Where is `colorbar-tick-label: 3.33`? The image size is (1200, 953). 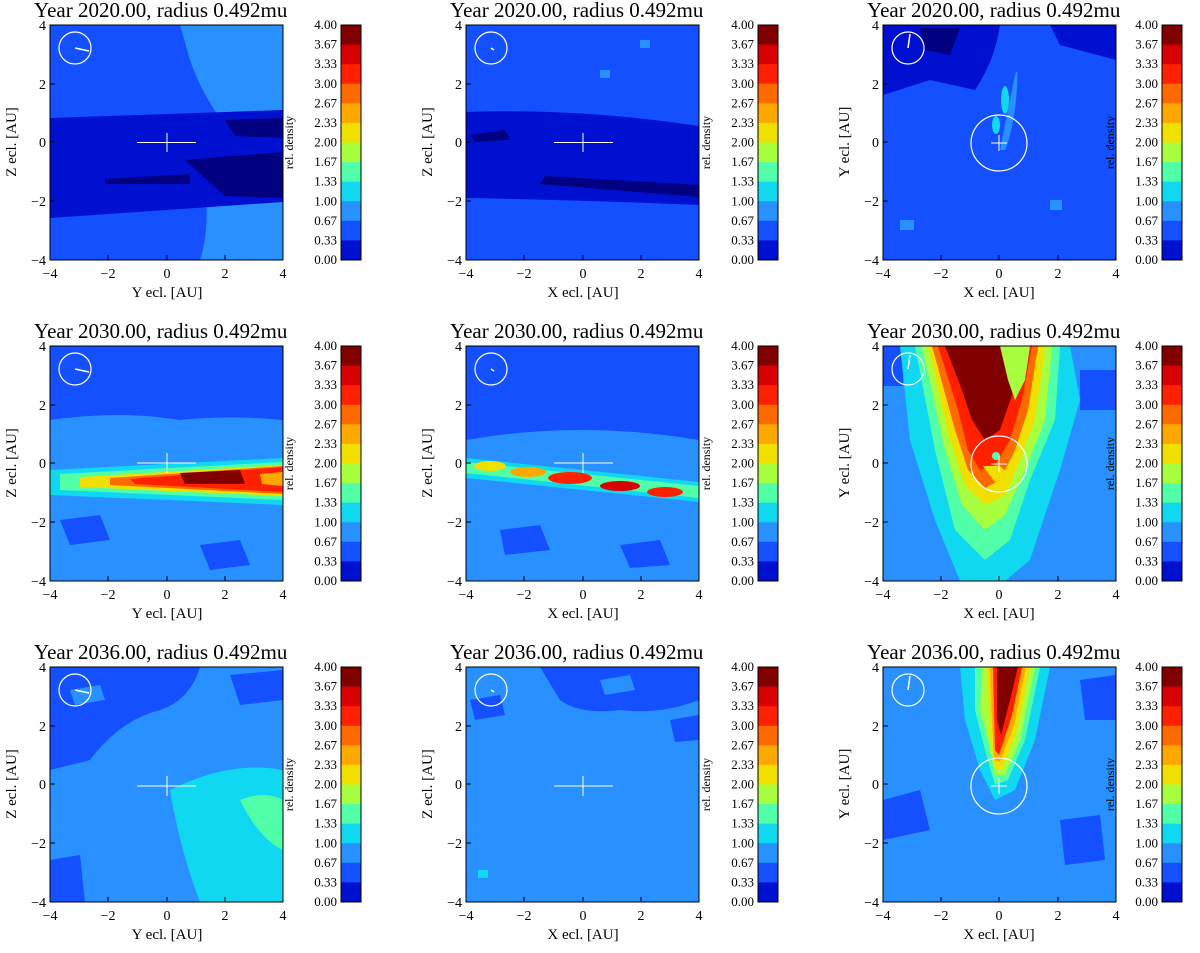 colorbar-tick-label: 3.33 is located at coordinates (1146, 384).